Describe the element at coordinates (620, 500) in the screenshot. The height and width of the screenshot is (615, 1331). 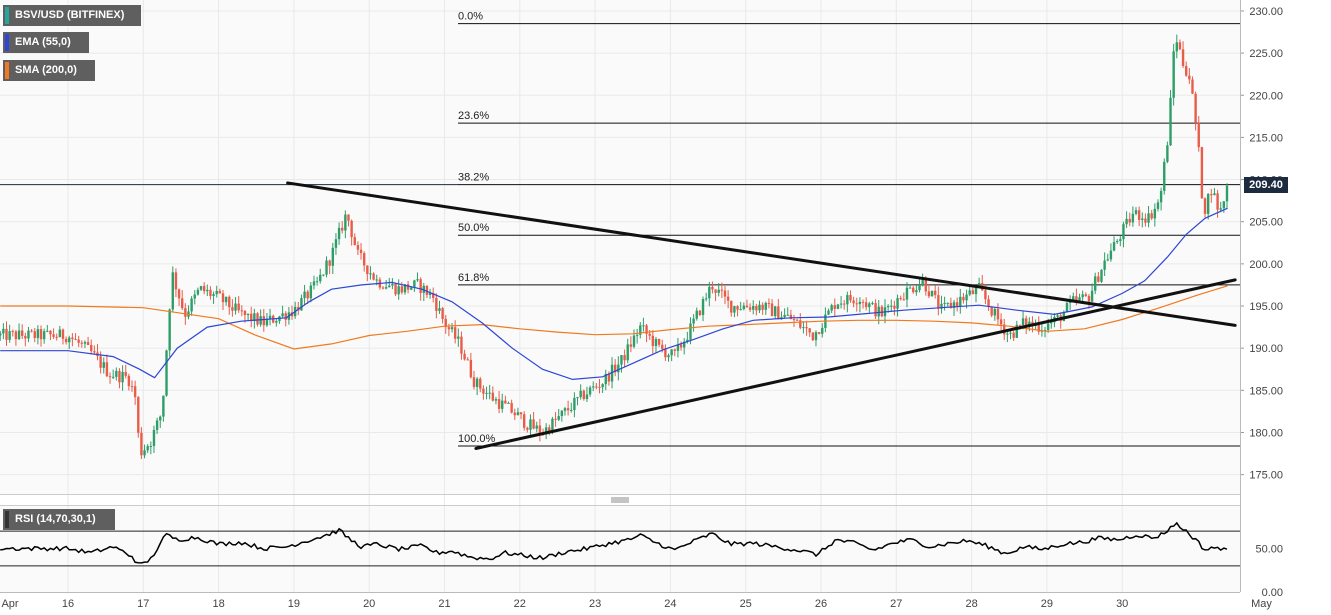
I see `pane-resize-handle` at that location.